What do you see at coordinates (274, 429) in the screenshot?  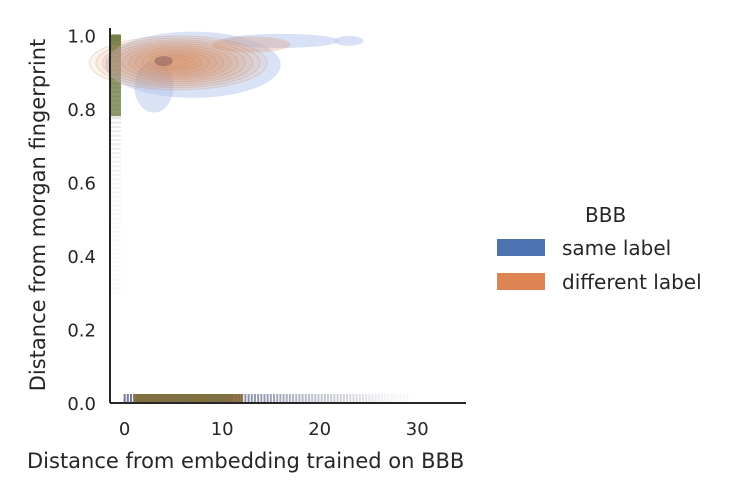 I see `x-ticks: 0 10 20 30` at bounding box center [274, 429].